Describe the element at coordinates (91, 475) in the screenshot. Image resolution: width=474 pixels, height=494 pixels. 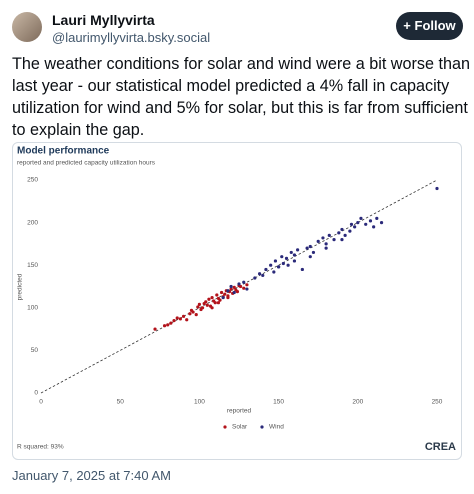
I see `timestamp: January 7, 2025 at 7:40 AM` at that location.